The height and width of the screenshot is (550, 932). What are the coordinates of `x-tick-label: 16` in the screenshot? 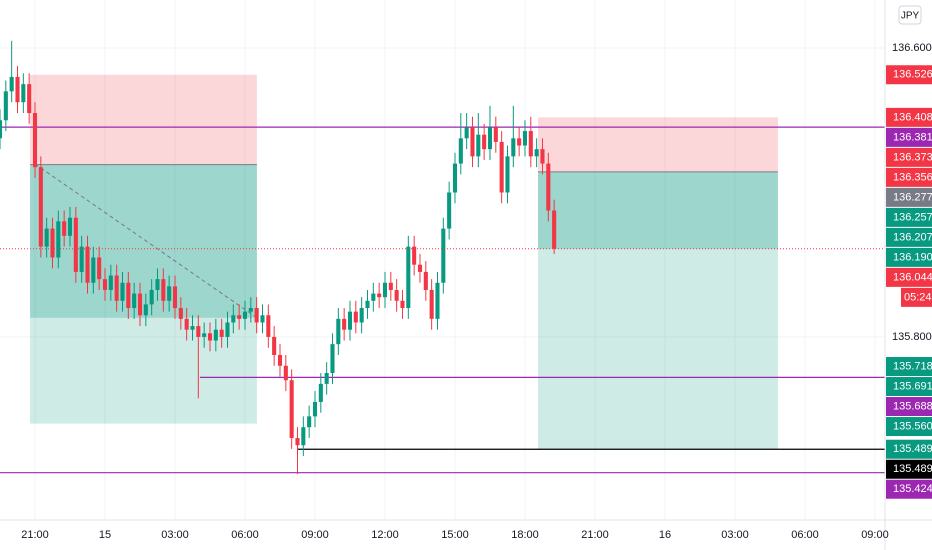 It's located at (665, 535).